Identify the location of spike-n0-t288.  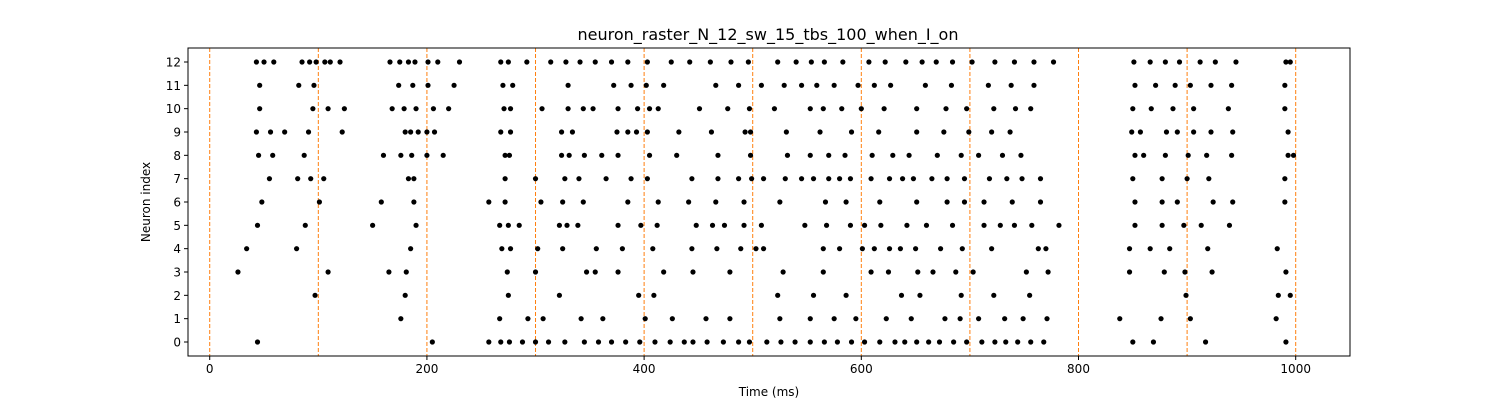
(522, 342).